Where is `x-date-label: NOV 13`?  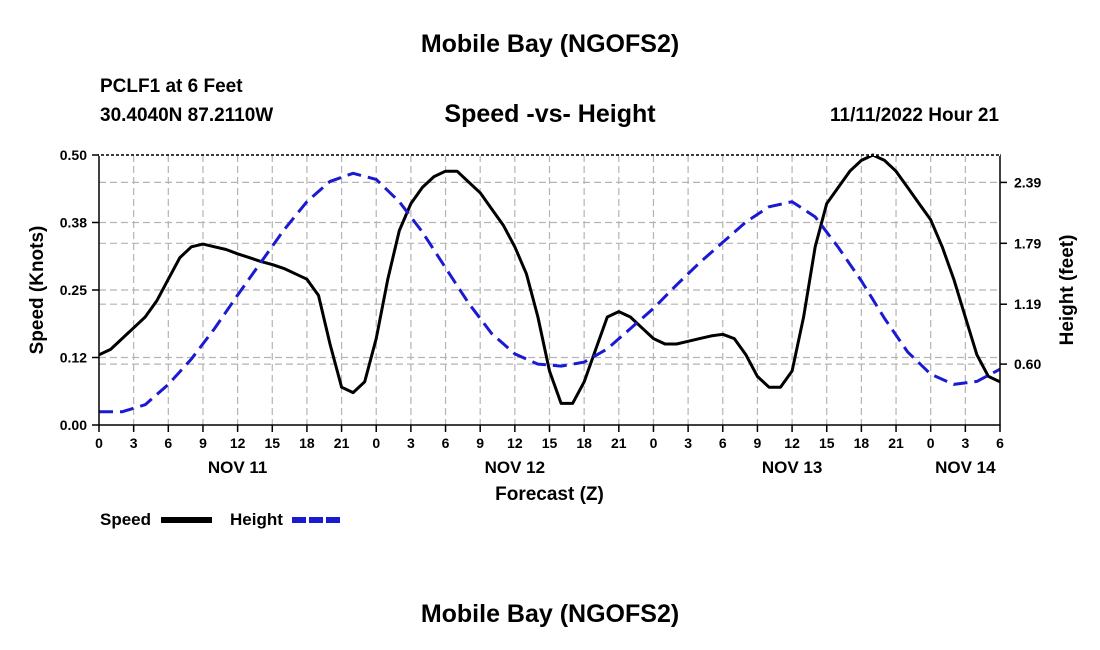
x-date-label: NOV 13 is located at coordinates (792, 467).